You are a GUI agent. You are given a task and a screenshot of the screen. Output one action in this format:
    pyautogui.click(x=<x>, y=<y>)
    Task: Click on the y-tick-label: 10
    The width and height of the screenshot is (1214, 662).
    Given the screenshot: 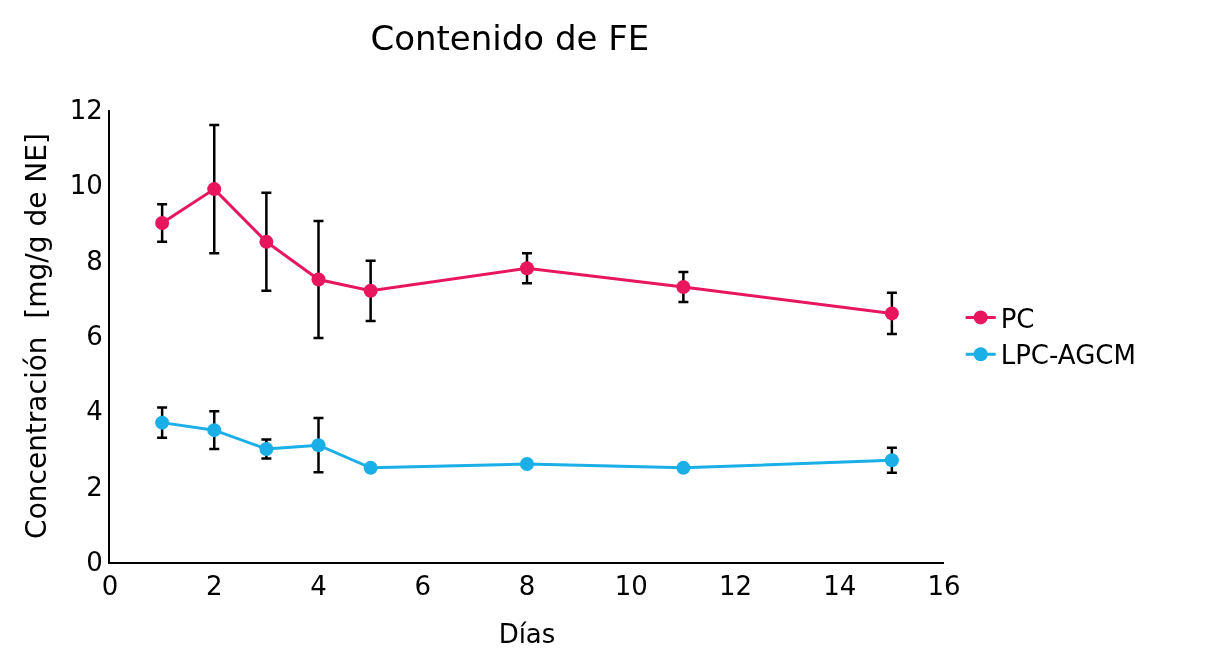 What is the action you would take?
    pyautogui.click(x=86, y=185)
    